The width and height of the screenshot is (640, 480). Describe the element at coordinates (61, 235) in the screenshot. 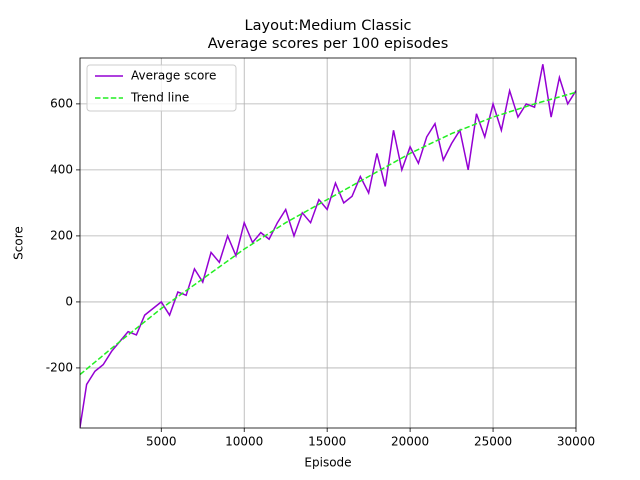

I see `y-tick-label: 200` at that location.